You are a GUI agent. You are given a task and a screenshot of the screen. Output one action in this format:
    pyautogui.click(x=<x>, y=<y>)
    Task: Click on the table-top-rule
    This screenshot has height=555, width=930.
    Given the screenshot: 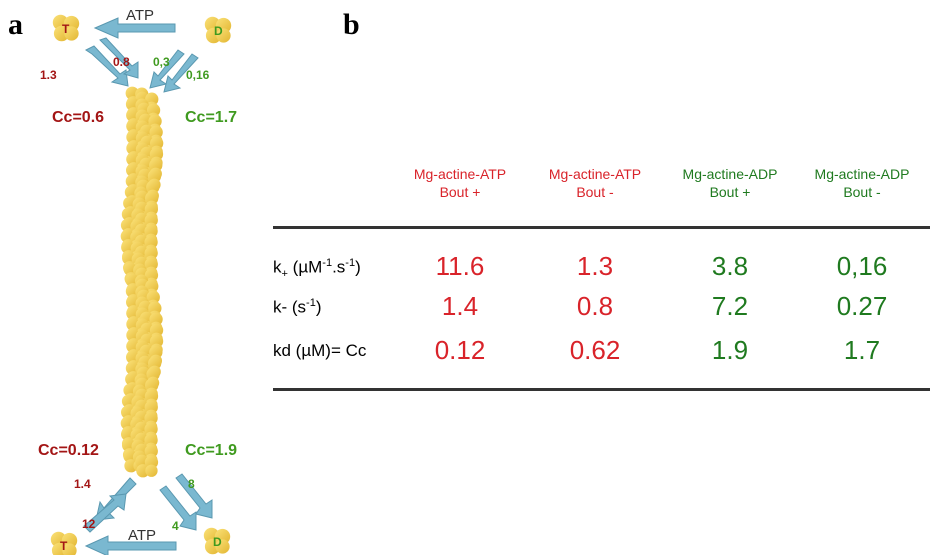 What is the action you would take?
    pyautogui.click(x=601, y=227)
    